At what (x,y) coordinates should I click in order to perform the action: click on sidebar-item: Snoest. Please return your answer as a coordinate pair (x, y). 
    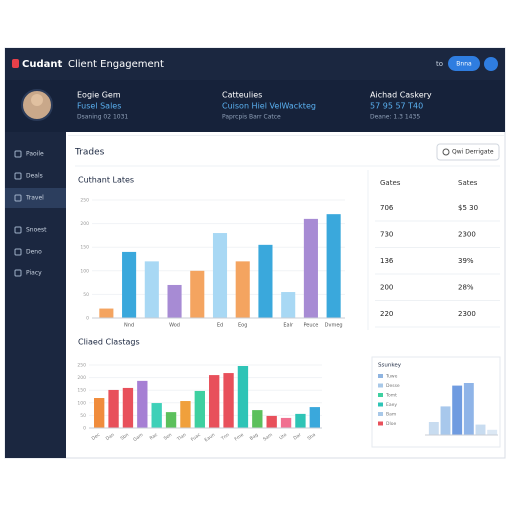
    Looking at the image, I should click on (36, 230).